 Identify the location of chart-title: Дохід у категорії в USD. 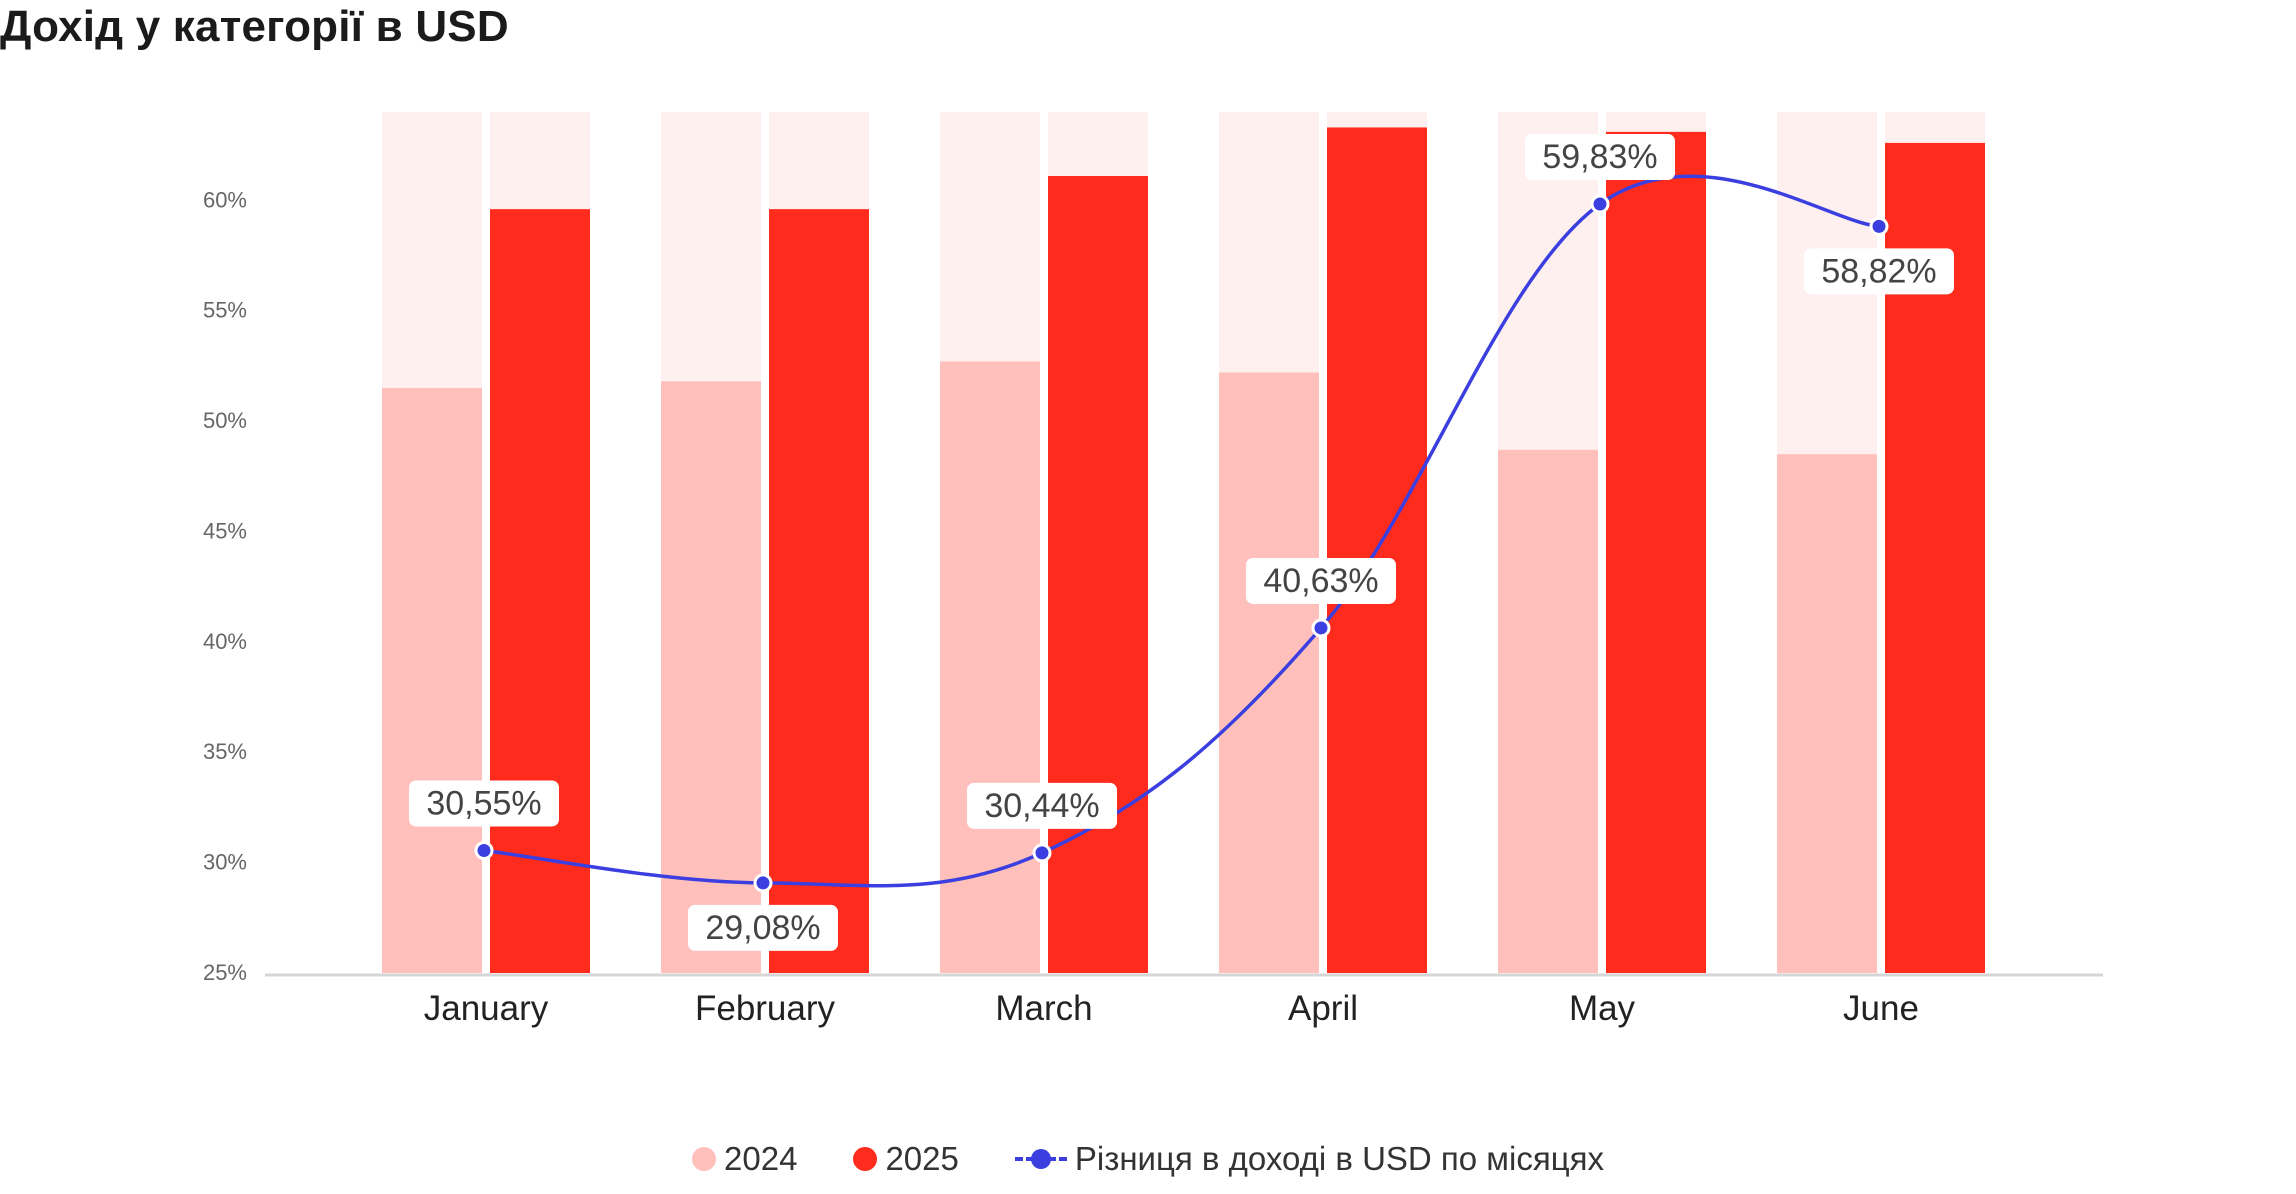
(254, 26).